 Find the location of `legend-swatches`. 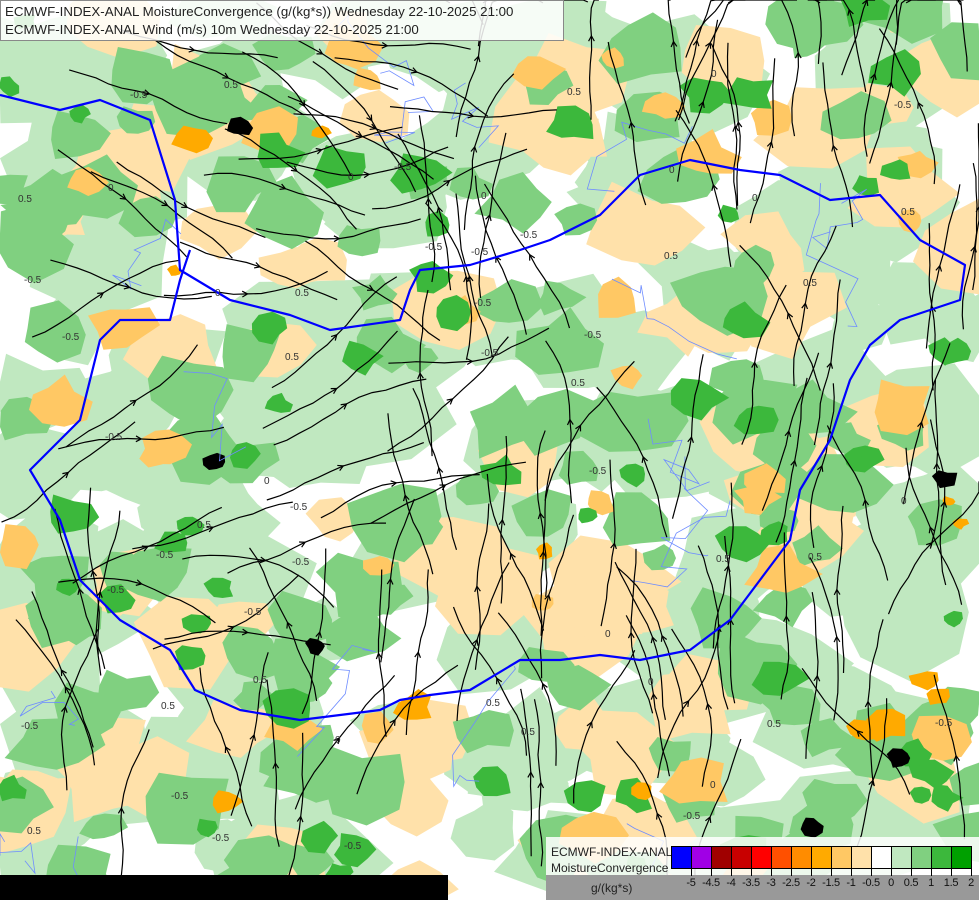

legend-swatches is located at coordinates (821, 857).